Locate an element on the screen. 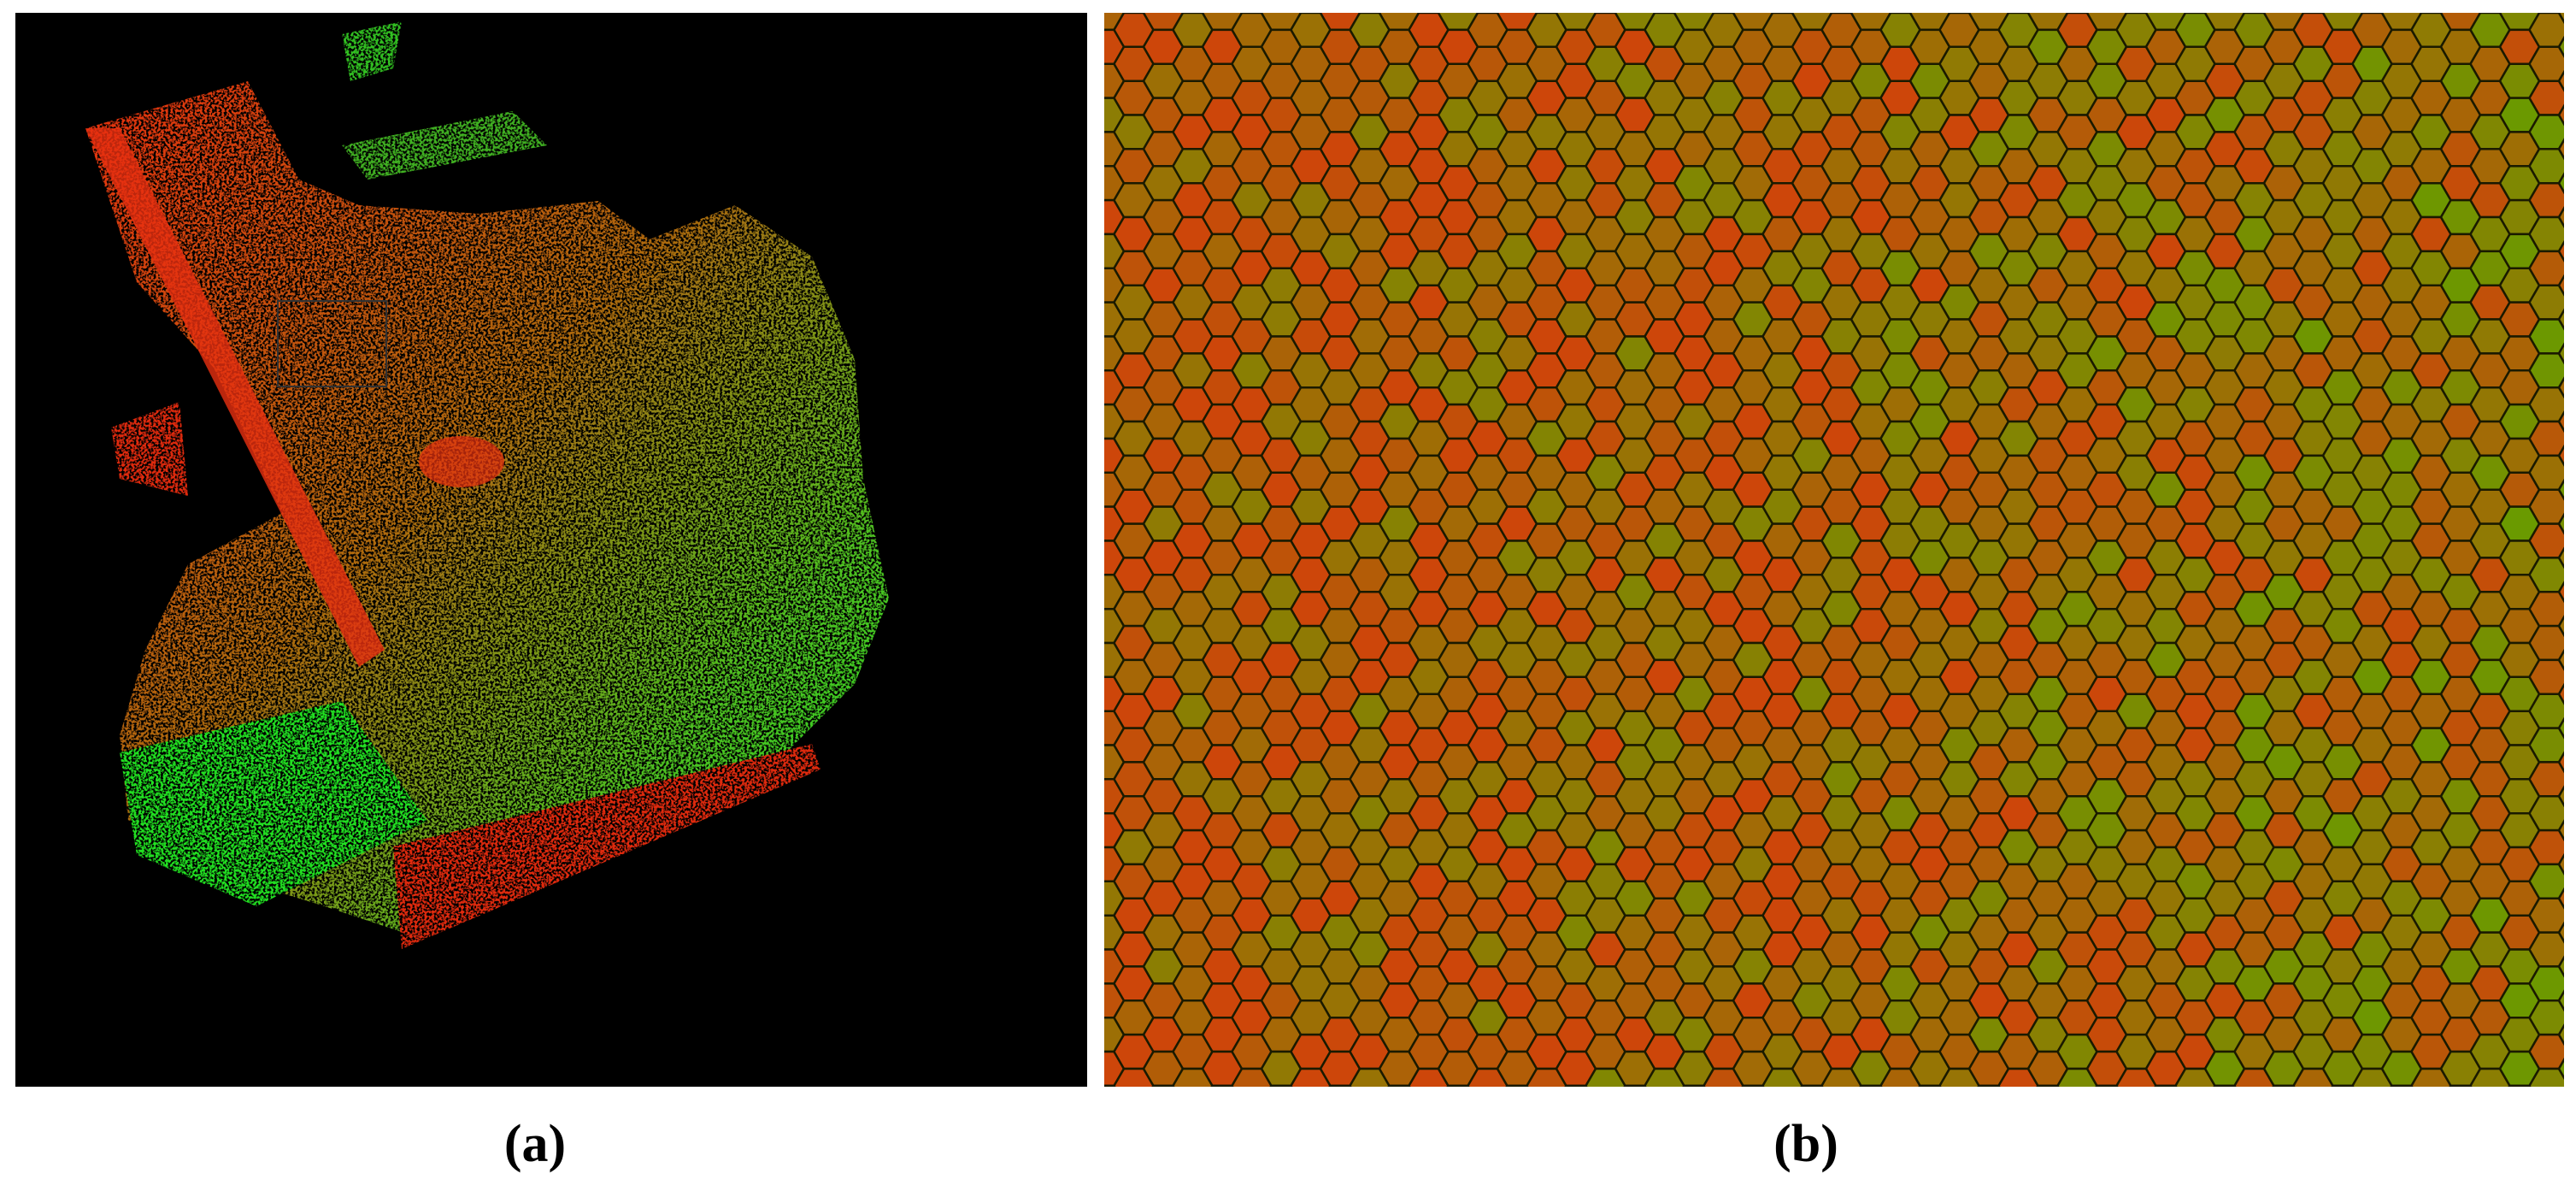  zoom-box is located at coordinates (332, 343).